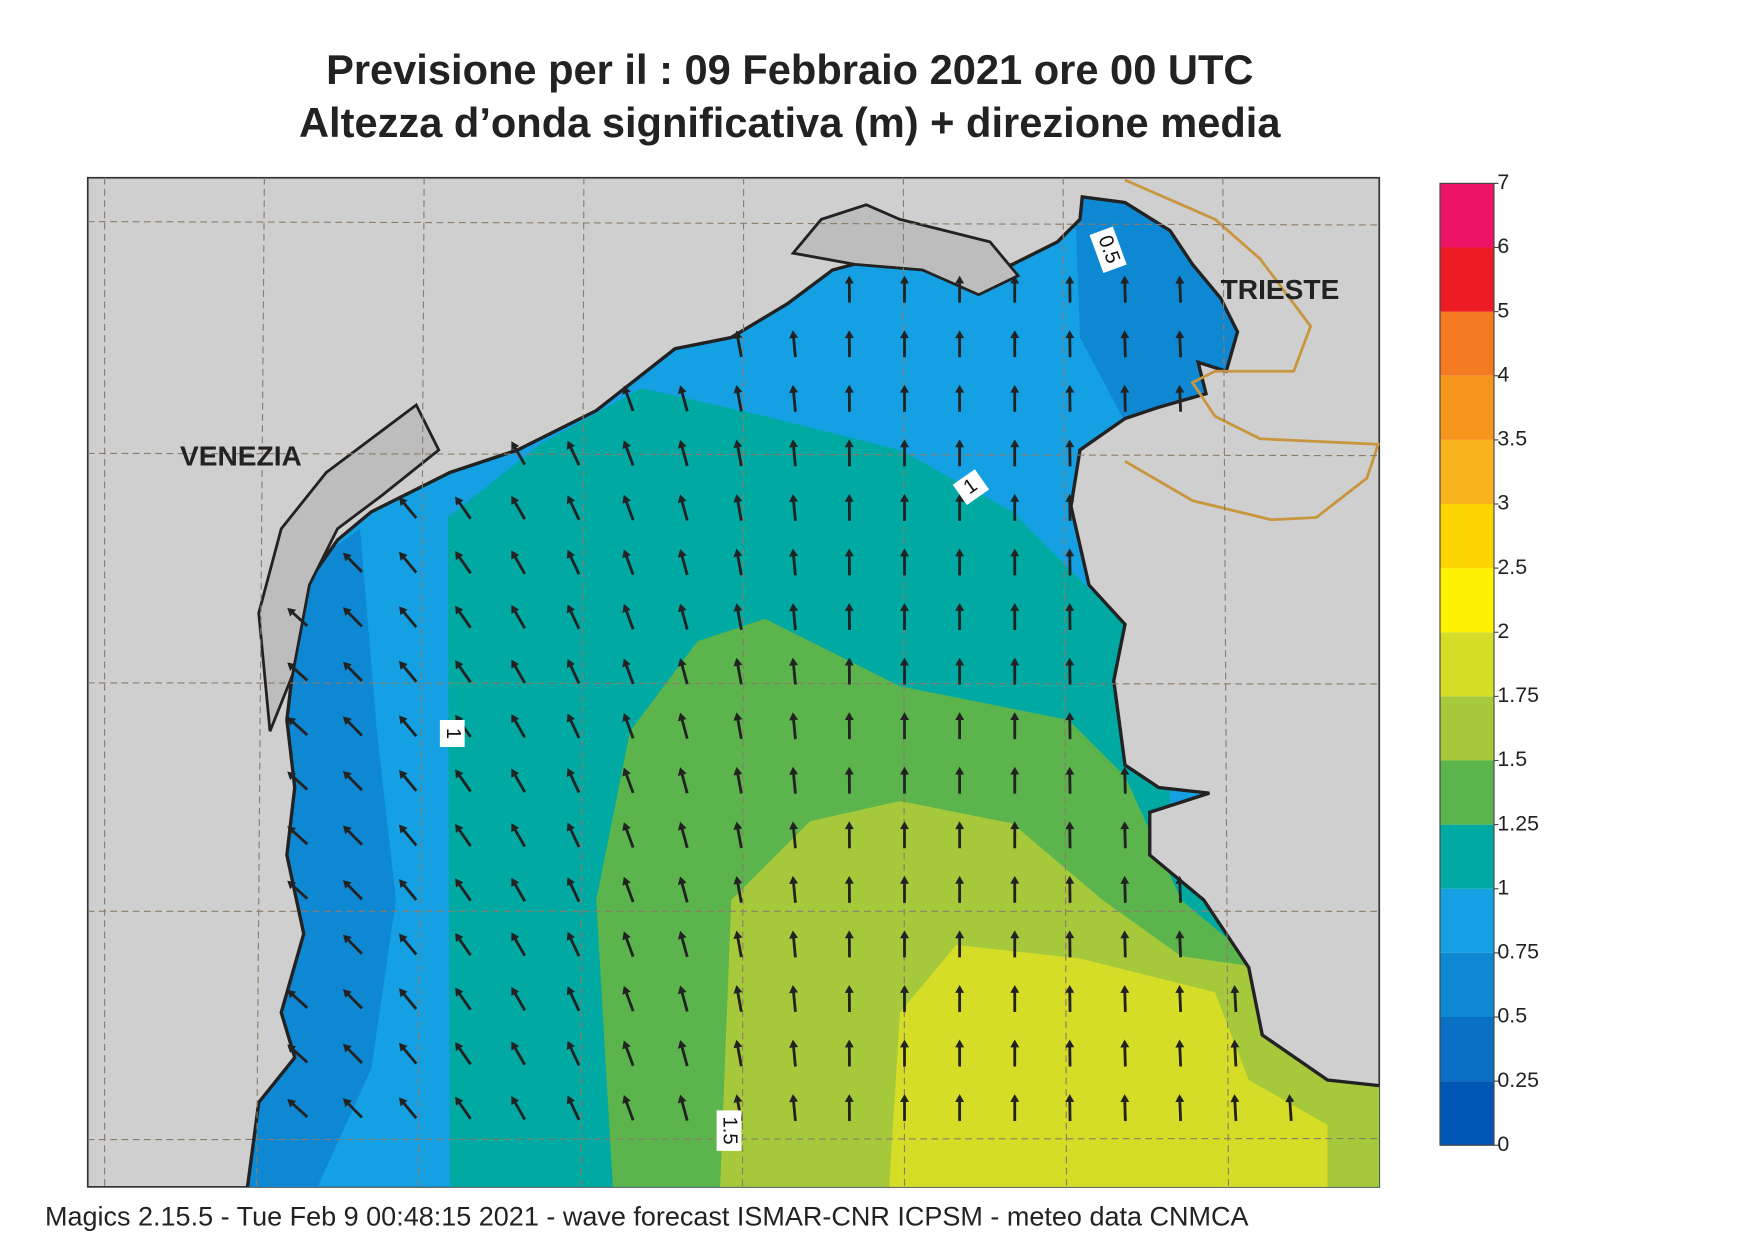  Describe the element at coordinates (729, 1130) in the screenshot. I see `contour-label: 1.5` at that location.